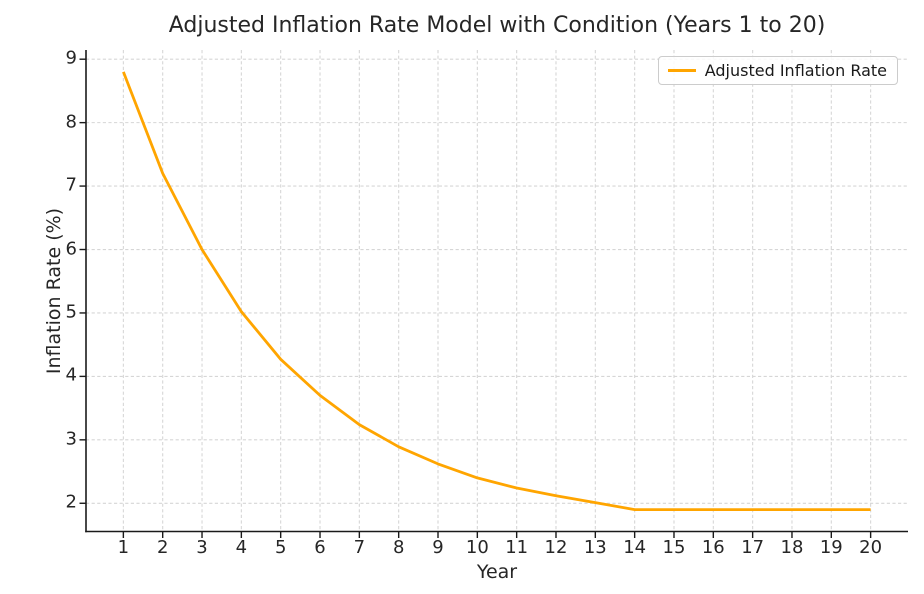 This screenshot has height=594, width=924. Describe the element at coordinates (497, 572) in the screenshot. I see `x-axis-label: Year` at that location.